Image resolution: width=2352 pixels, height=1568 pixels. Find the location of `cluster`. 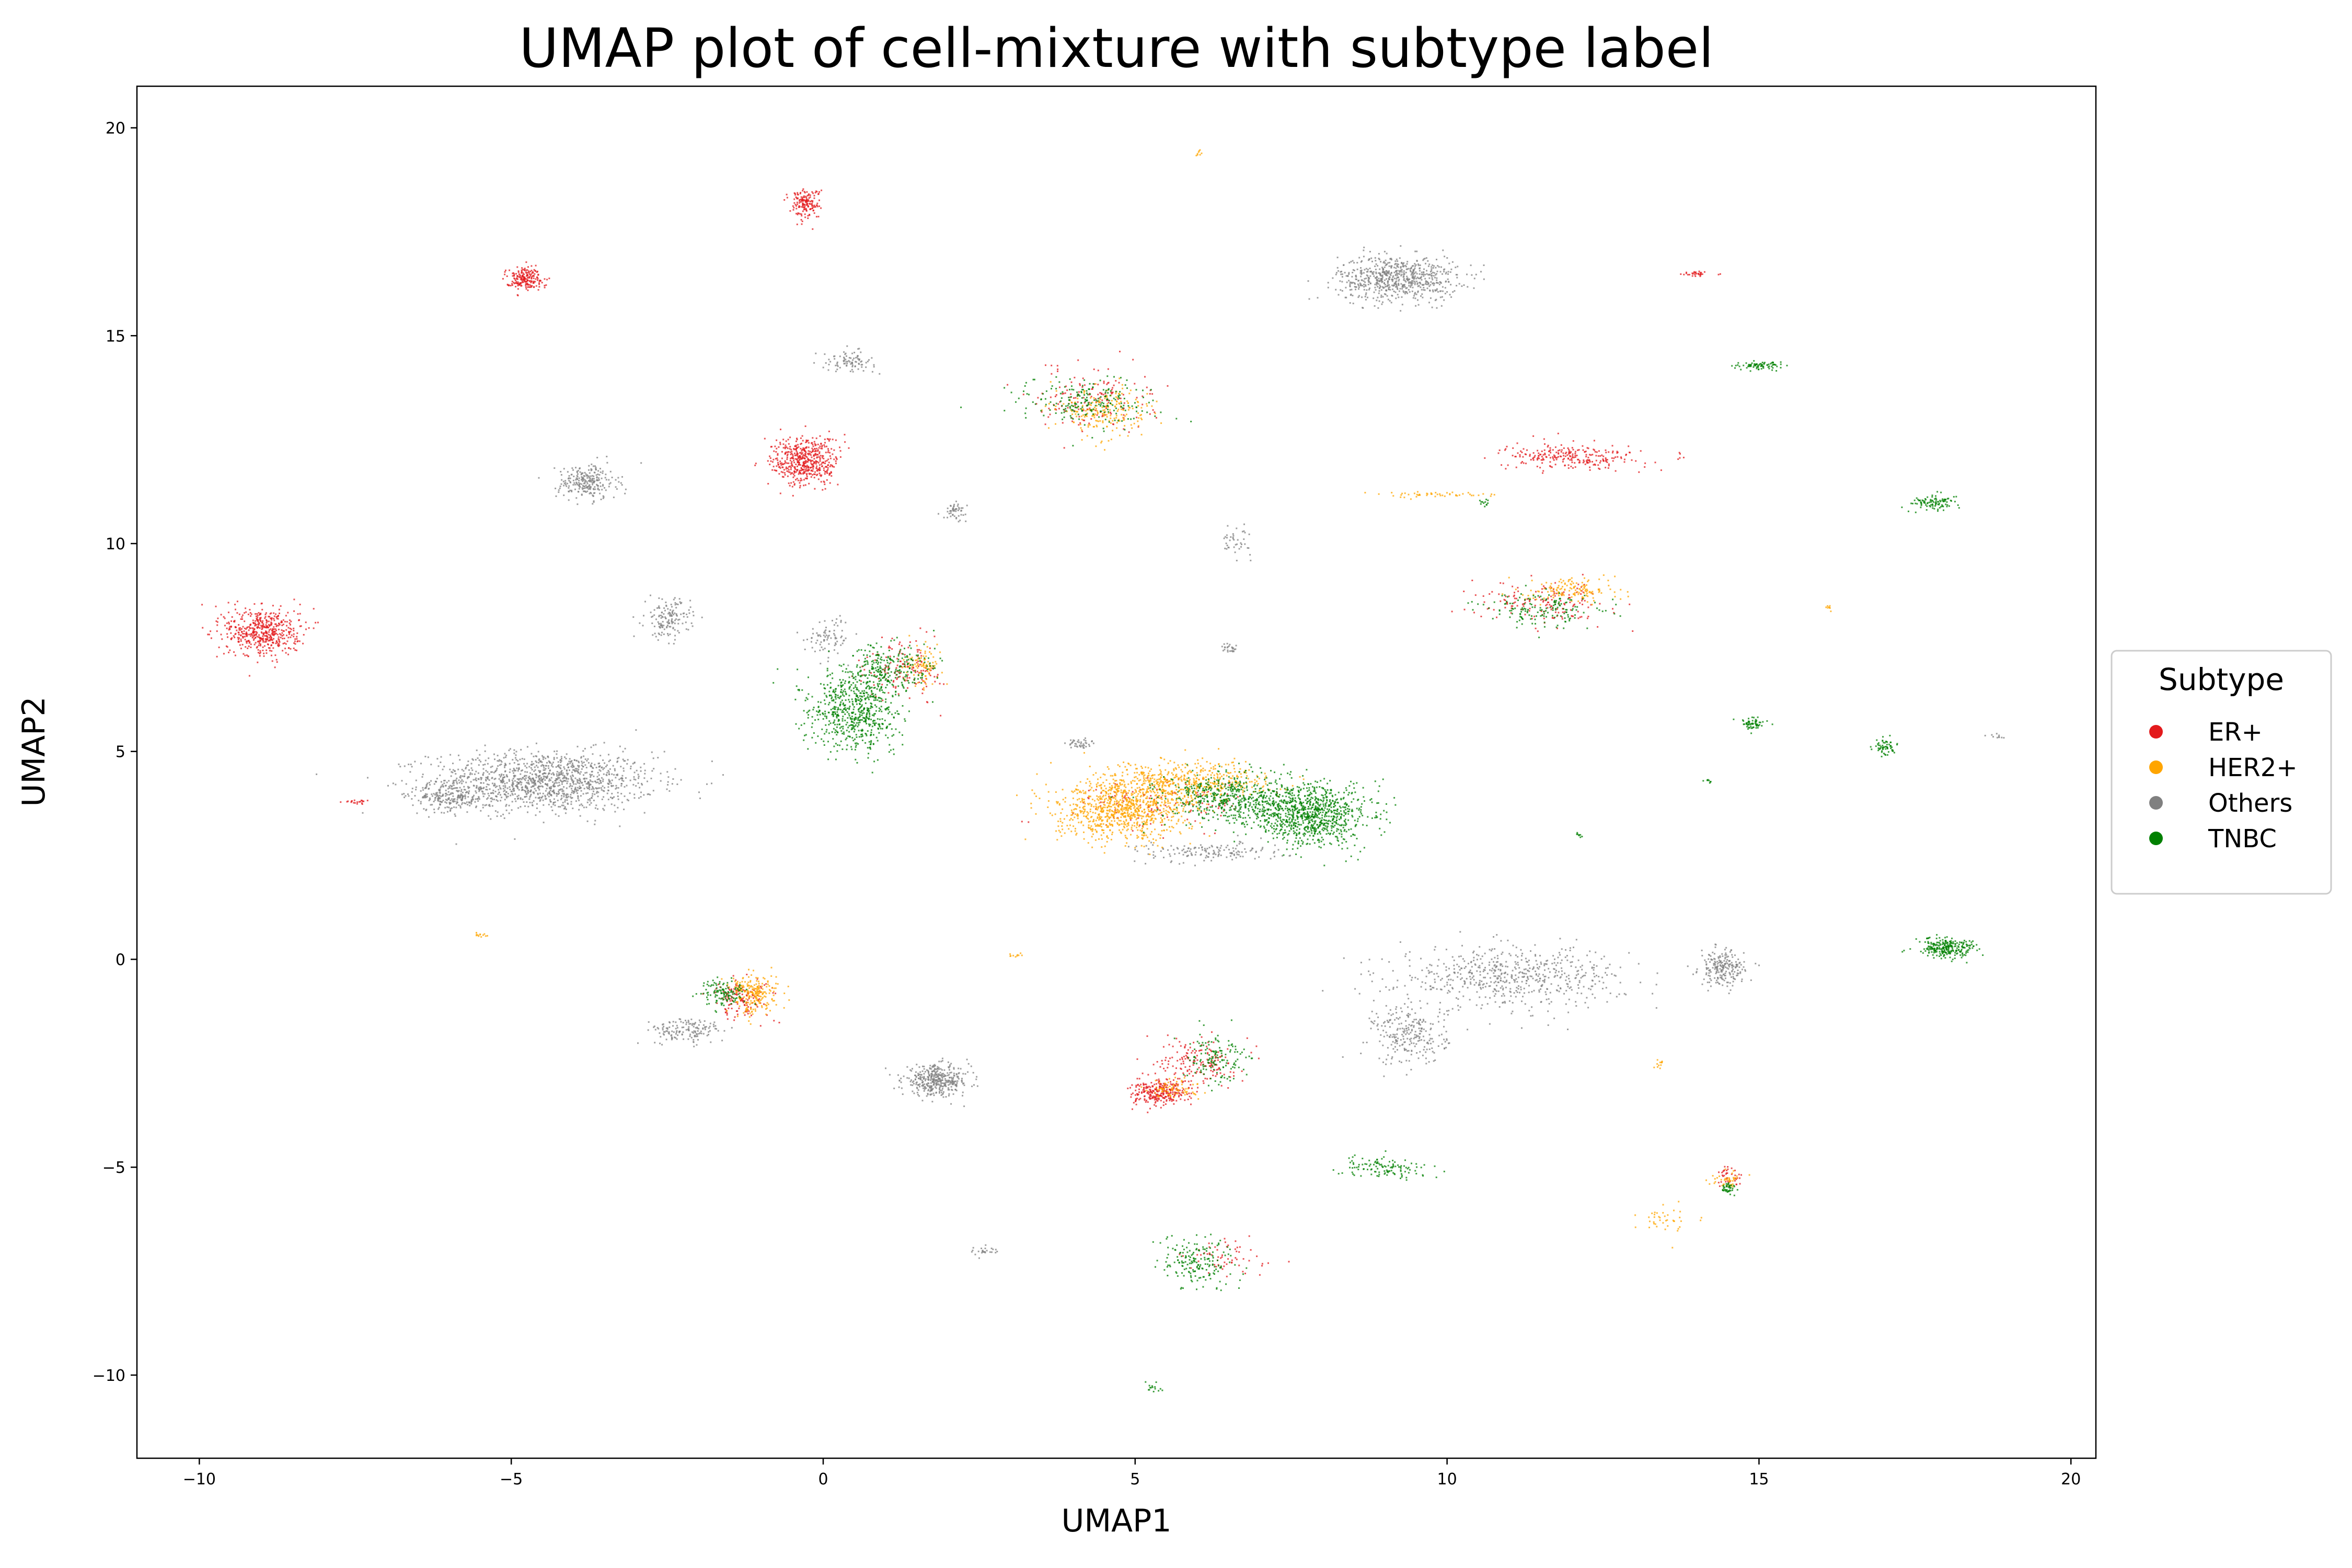

cluster is located at coordinates (520, 787).